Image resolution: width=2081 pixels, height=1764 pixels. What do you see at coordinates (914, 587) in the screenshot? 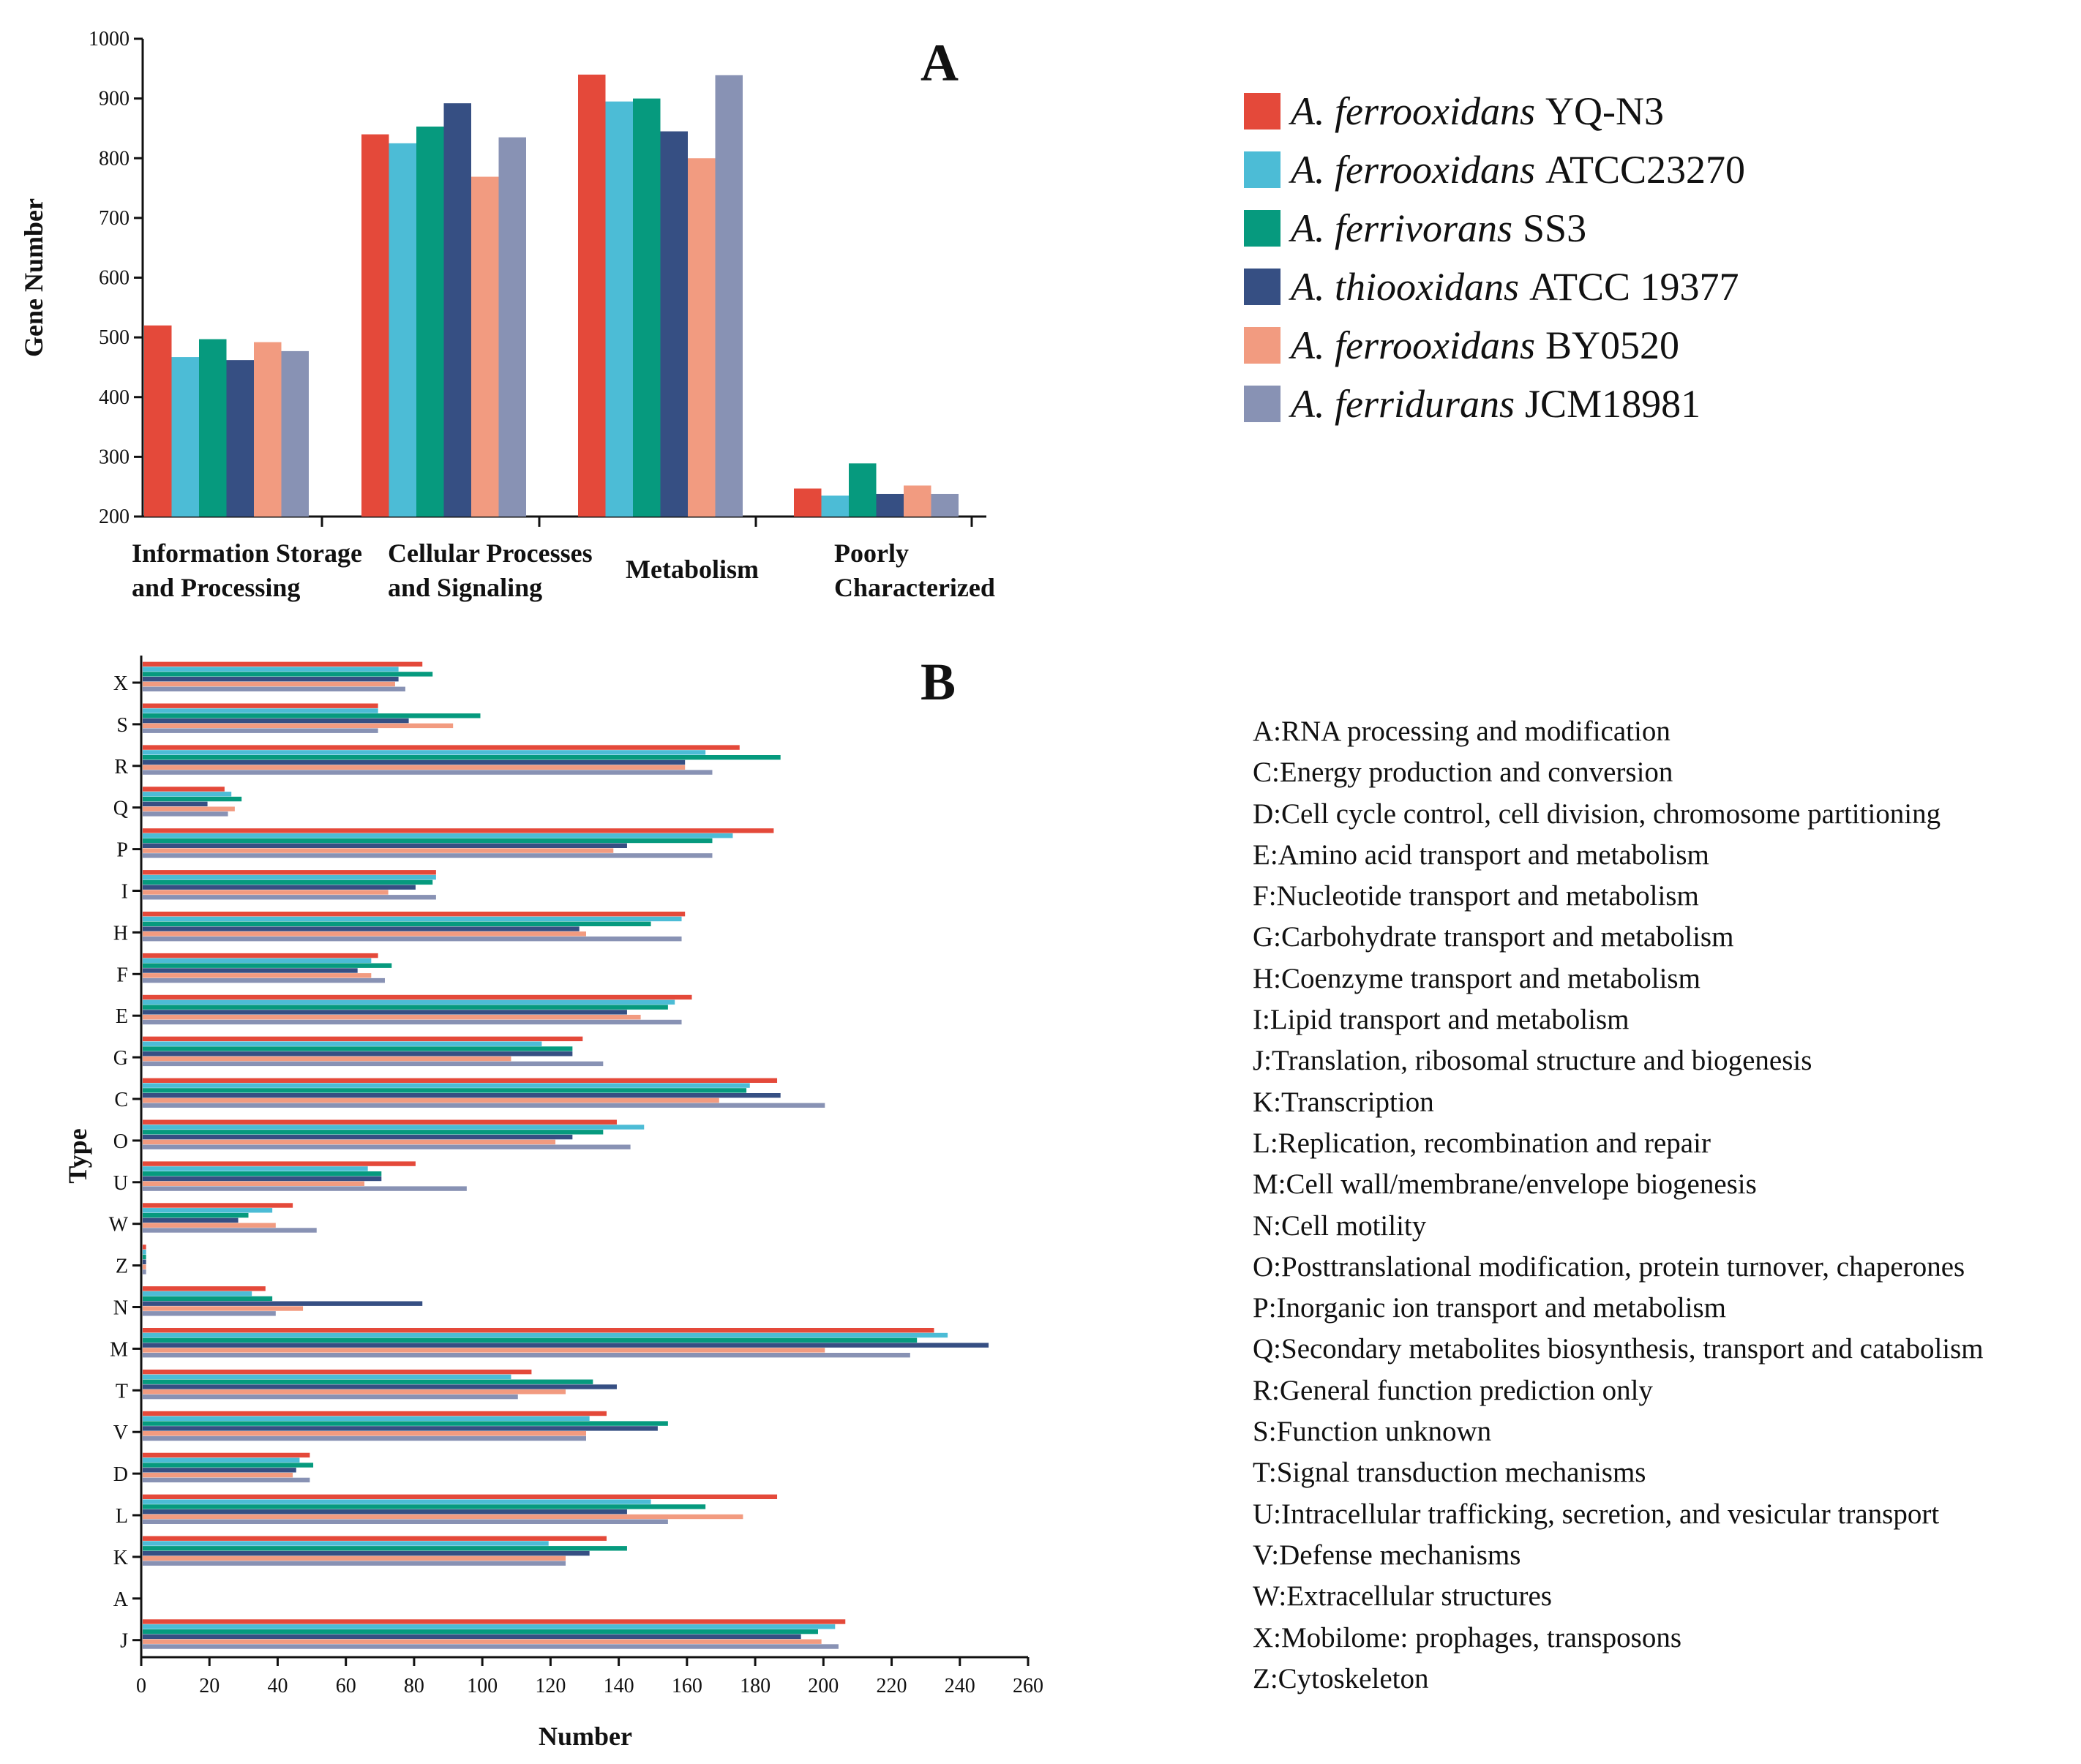
I see `x-category-label: Characterized` at bounding box center [914, 587].